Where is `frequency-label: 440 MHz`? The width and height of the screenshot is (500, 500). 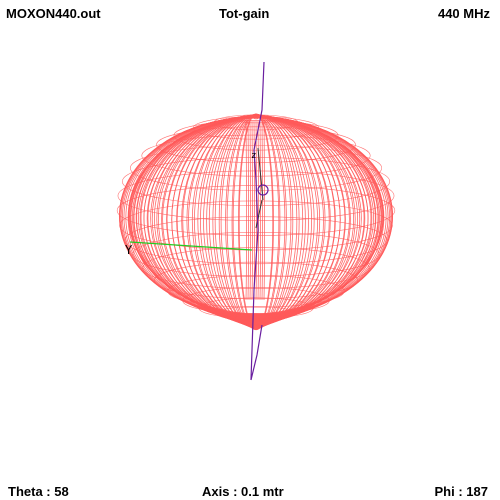 frequency-label: 440 MHz is located at coordinates (463, 13).